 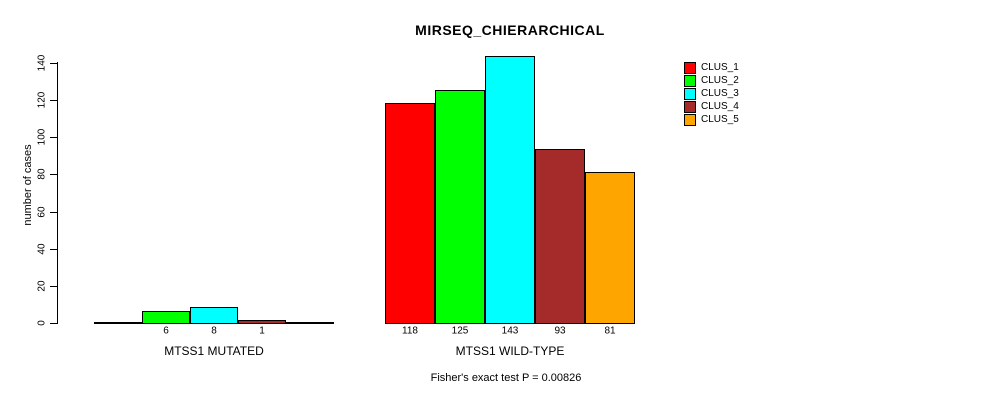 What do you see at coordinates (42, 286) in the screenshot?
I see `y-tick-label-20: 20` at bounding box center [42, 286].